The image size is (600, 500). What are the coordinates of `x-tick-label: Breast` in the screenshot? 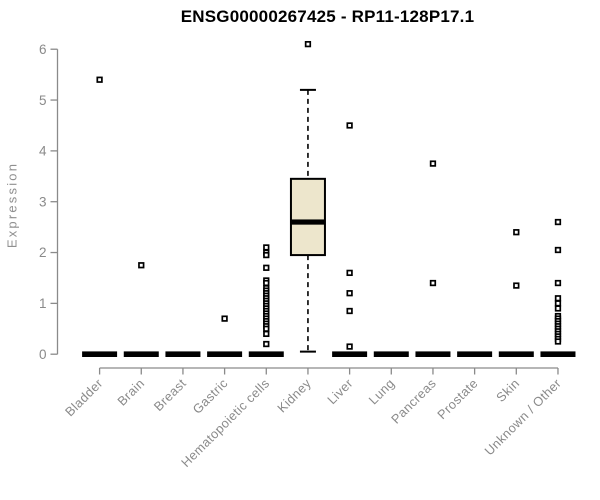 It's located at (170, 394).